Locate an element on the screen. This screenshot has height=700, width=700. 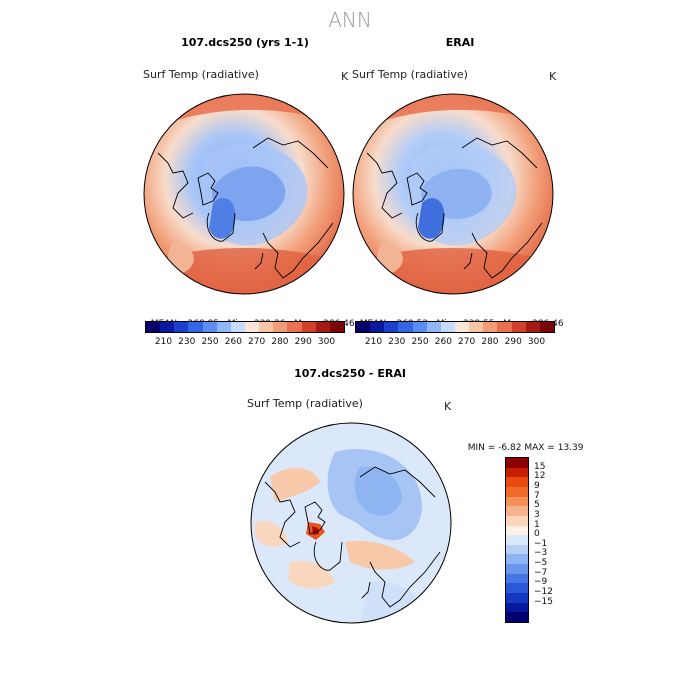
panel2-colorbar-tick-label: 230 is located at coordinates (397, 342).